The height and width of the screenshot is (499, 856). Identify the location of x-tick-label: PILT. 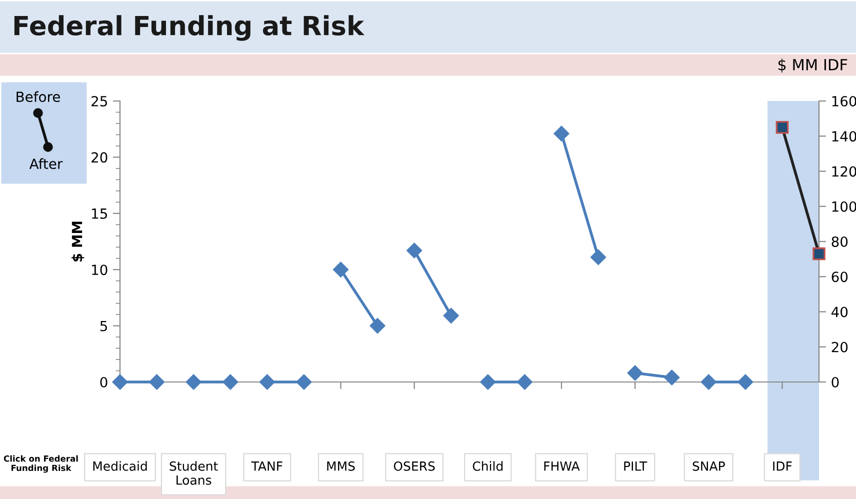
(636, 466).